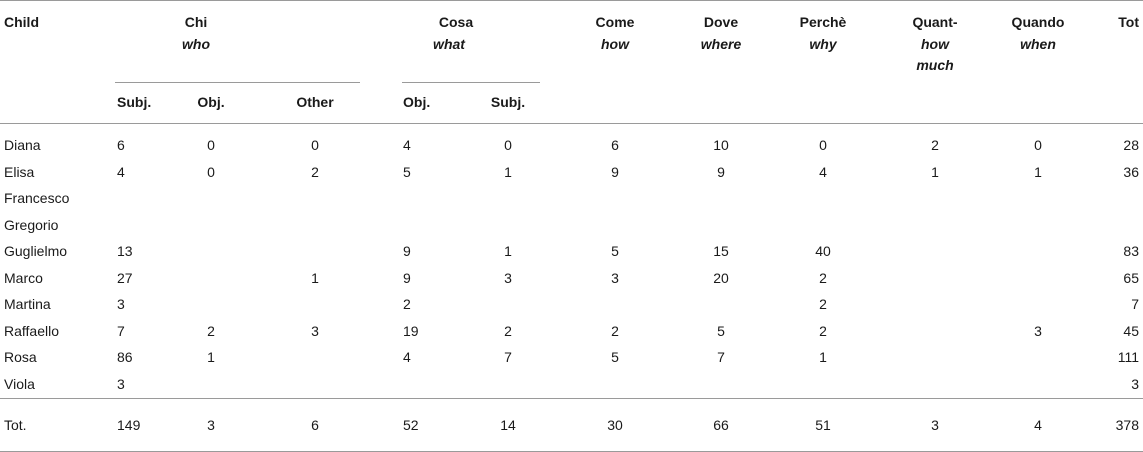 The height and width of the screenshot is (452, 1143). What do you see at coordinates (508, 102) in the screenshot?
I see `subheader-cosa-subj: Subj.` at bounding box center [508, 102].